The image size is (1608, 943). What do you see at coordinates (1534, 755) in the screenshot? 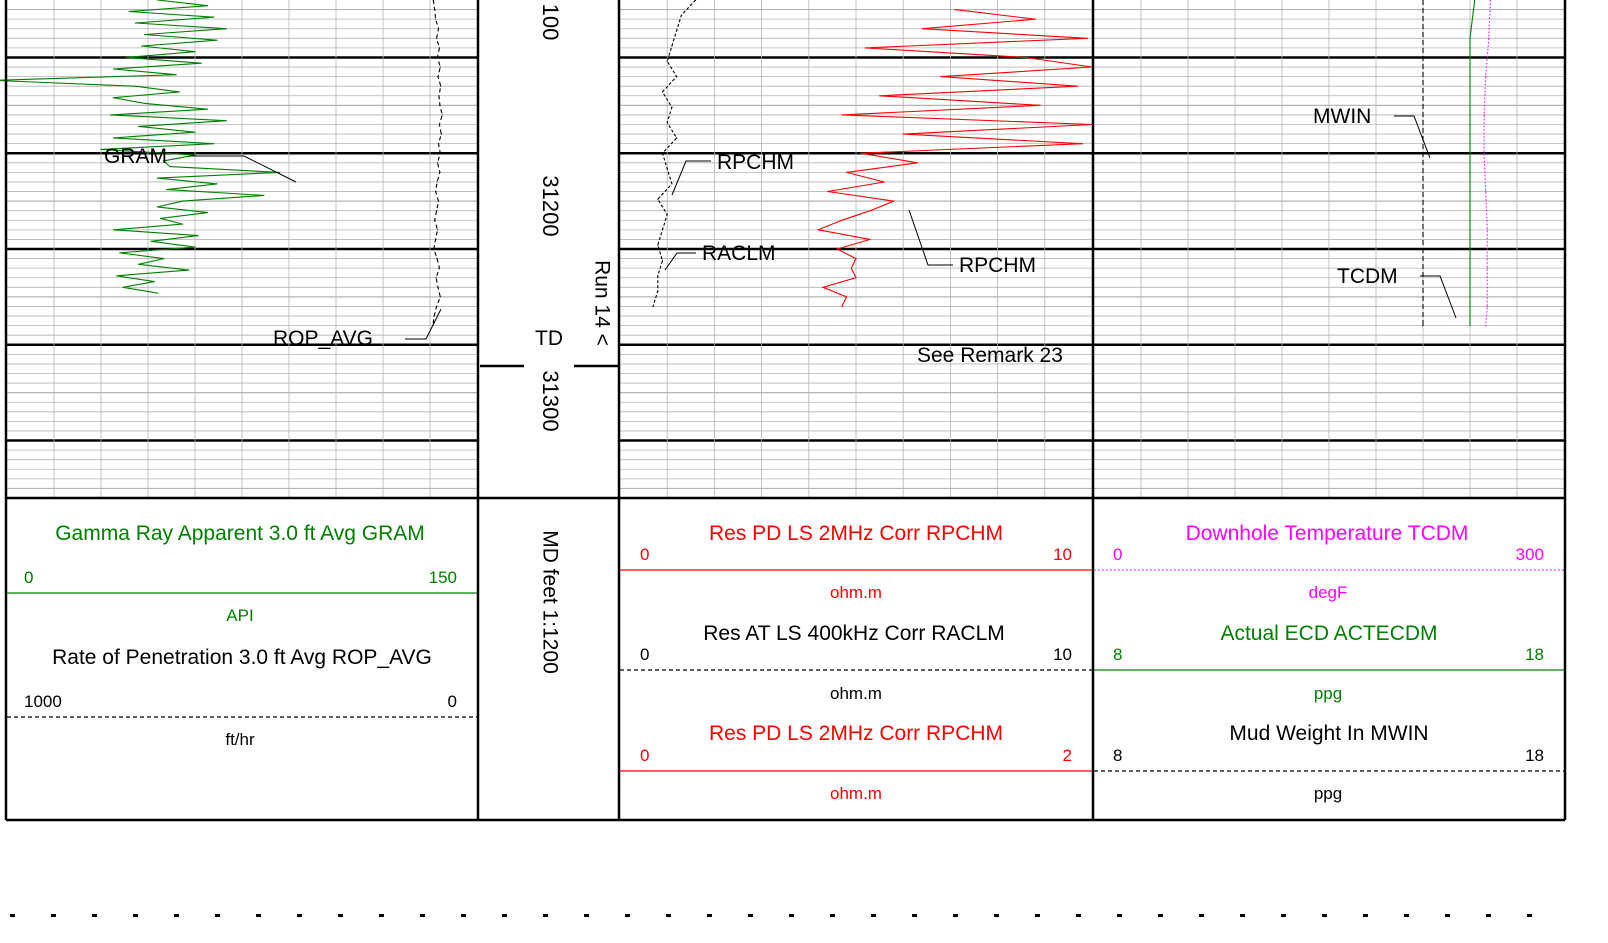
I see `scale-right: 18` at bounding box center [1534, 755].